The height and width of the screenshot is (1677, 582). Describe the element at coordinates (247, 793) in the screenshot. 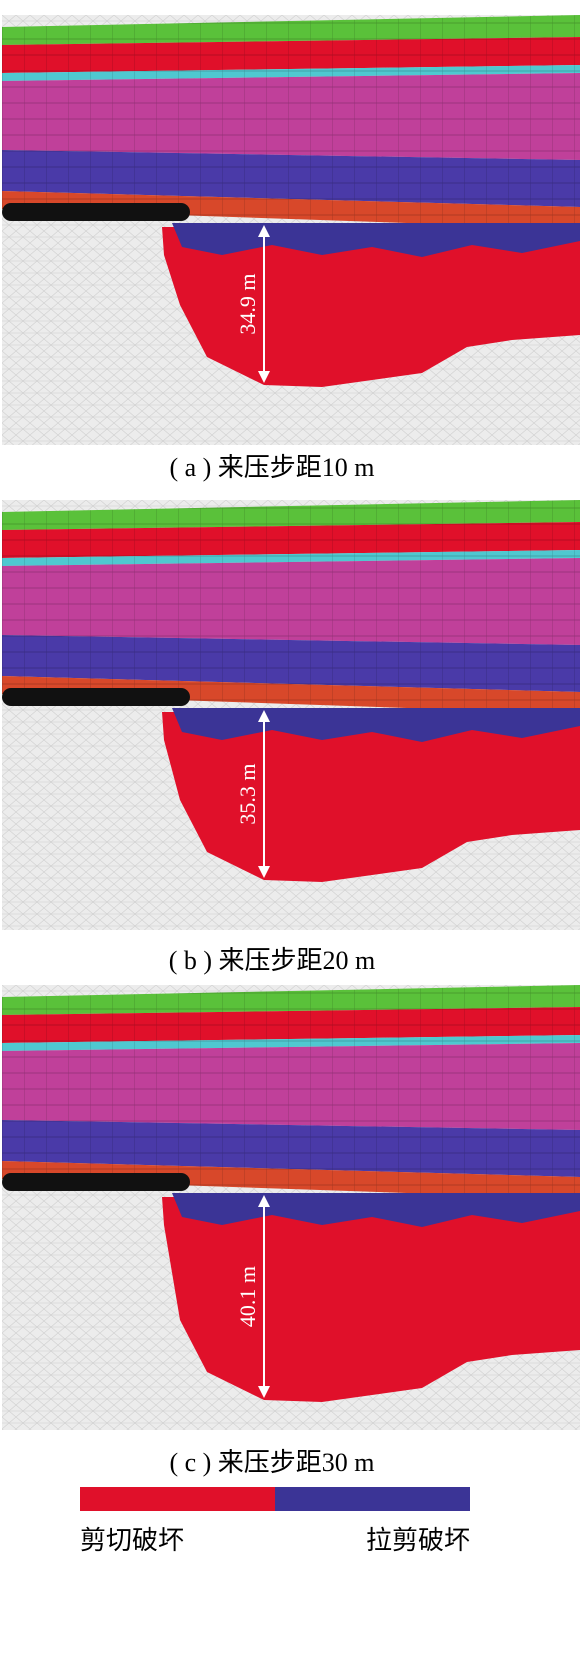

I see `height-label: 35.3 m` at that location.